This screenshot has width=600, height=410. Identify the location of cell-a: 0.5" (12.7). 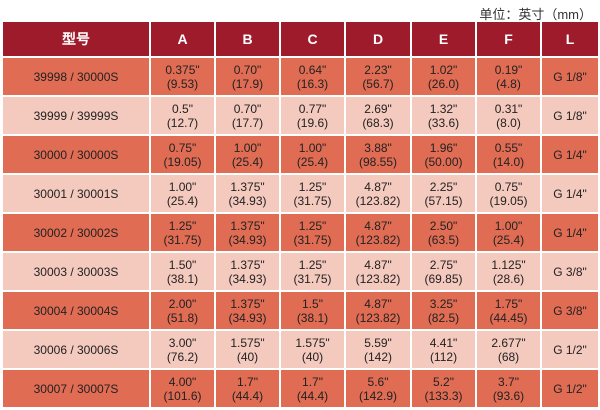
(182, 115).